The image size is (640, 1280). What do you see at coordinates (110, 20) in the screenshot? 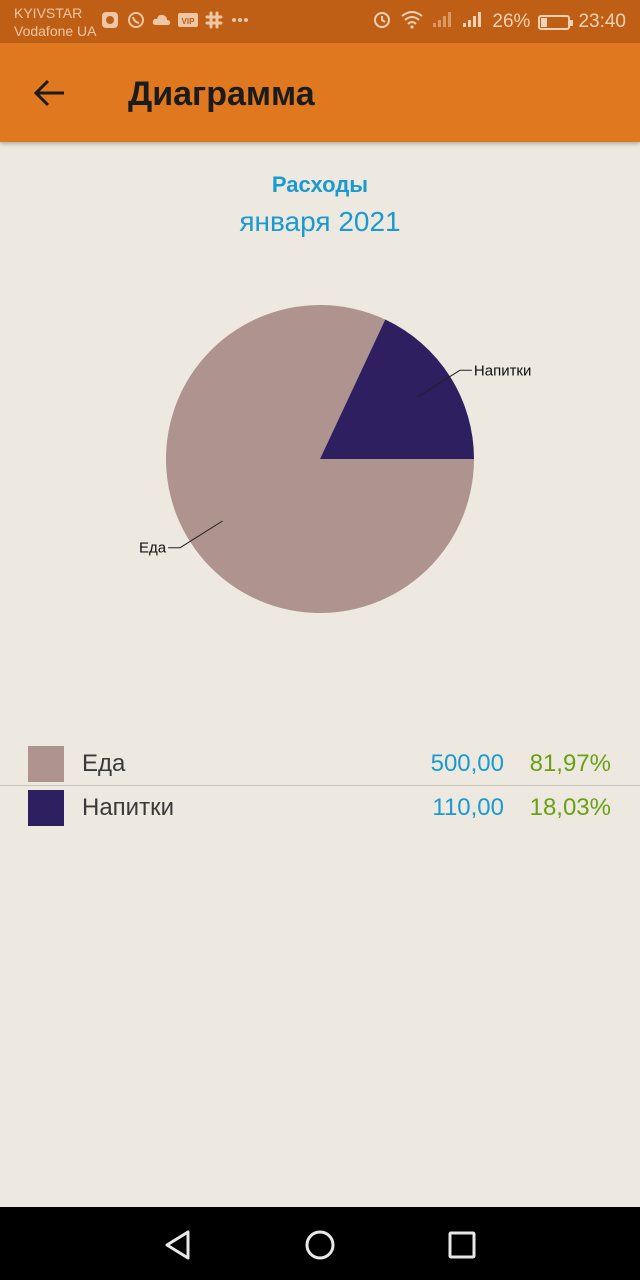
I see `shield-icon` at bounding box center [110, 20].